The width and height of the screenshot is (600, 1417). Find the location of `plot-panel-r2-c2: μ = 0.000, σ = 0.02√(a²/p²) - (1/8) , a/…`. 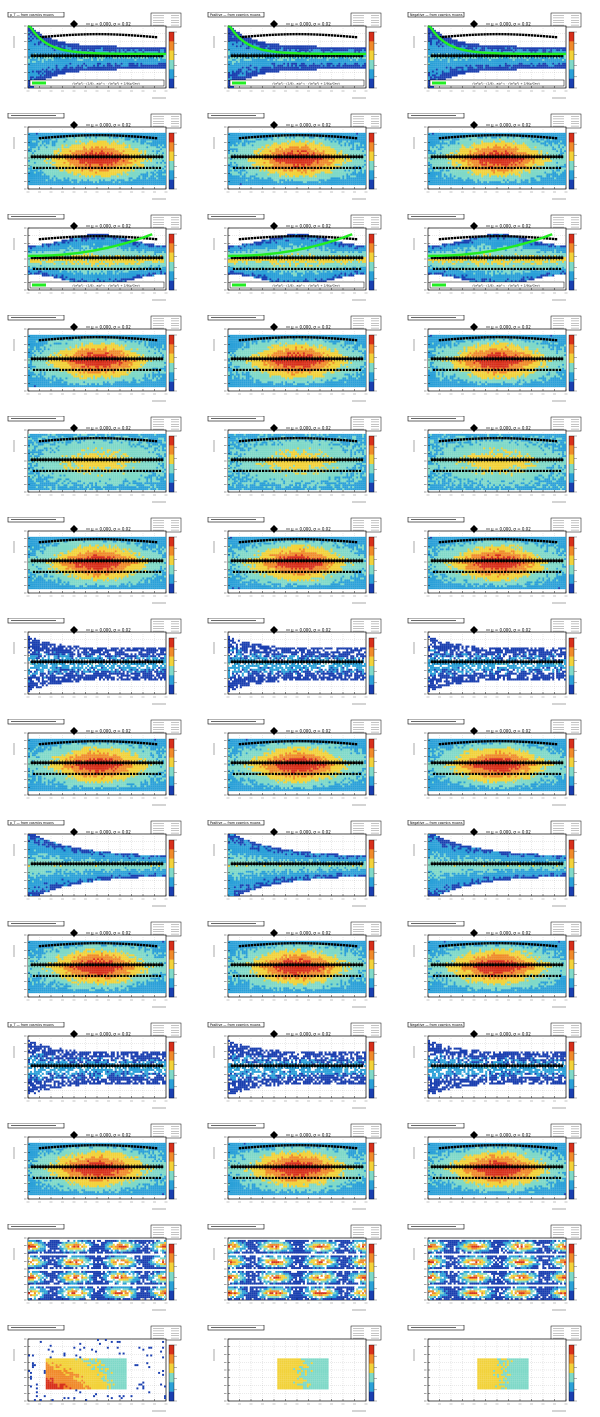

plot-panel-r2-c2: μ = 0.000, σ = 0.02√(a²/p²) - (1/8) , a/… is located at coordinates (496, 260).